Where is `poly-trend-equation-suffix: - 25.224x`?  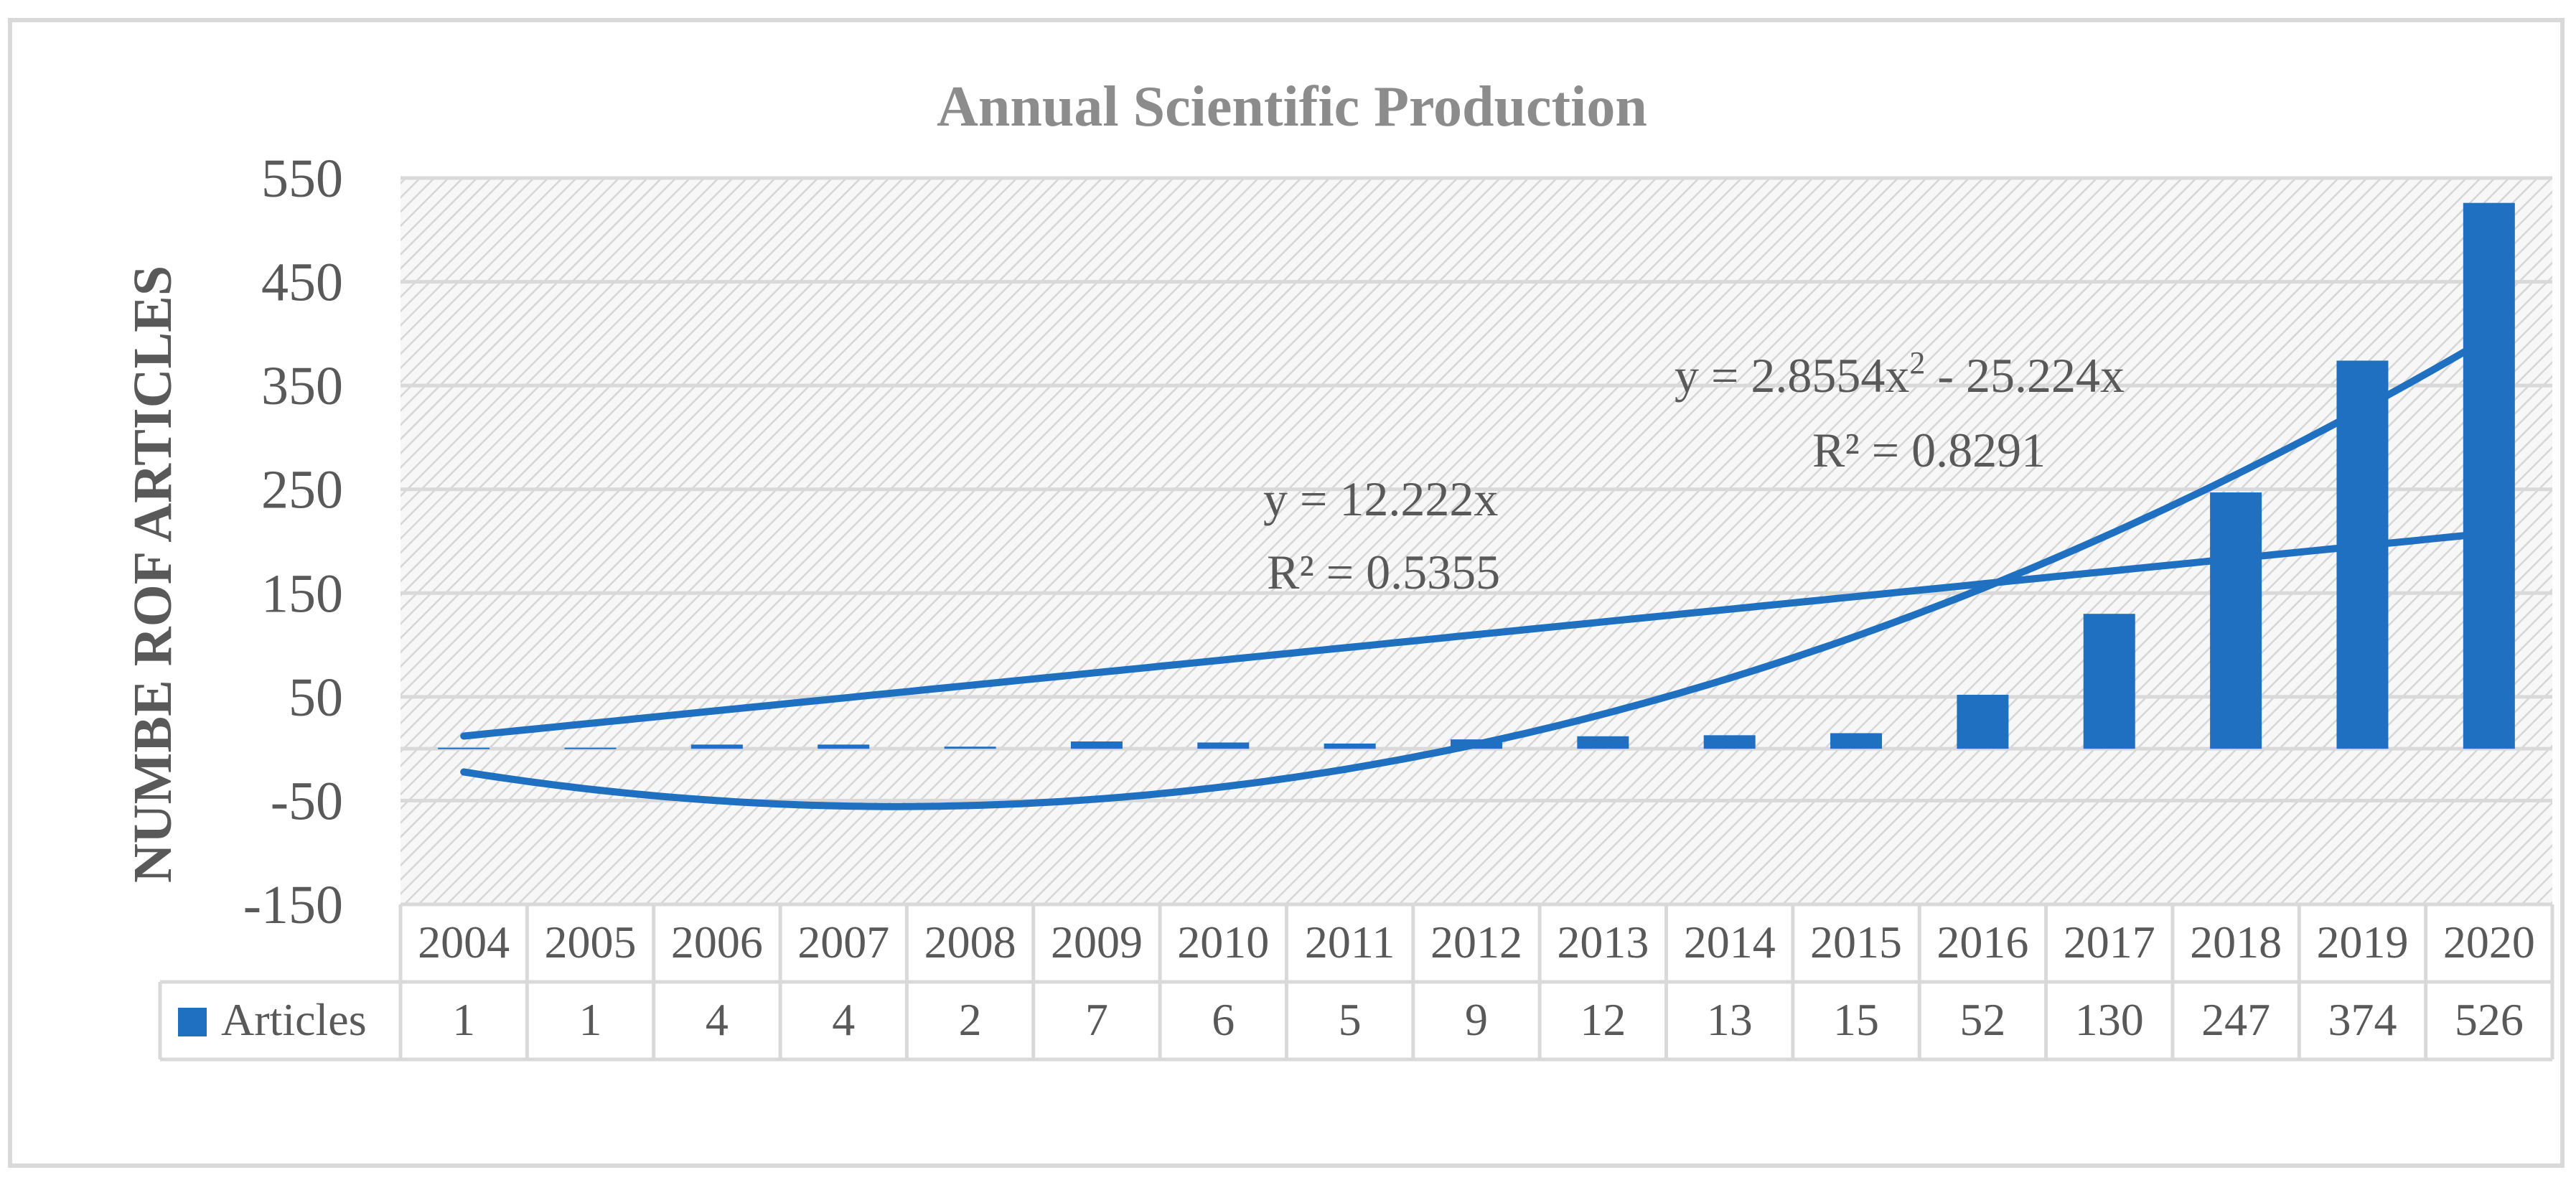 poly-trend-equation-suffix: - 25.224x is located at coordinates (2025, 375).